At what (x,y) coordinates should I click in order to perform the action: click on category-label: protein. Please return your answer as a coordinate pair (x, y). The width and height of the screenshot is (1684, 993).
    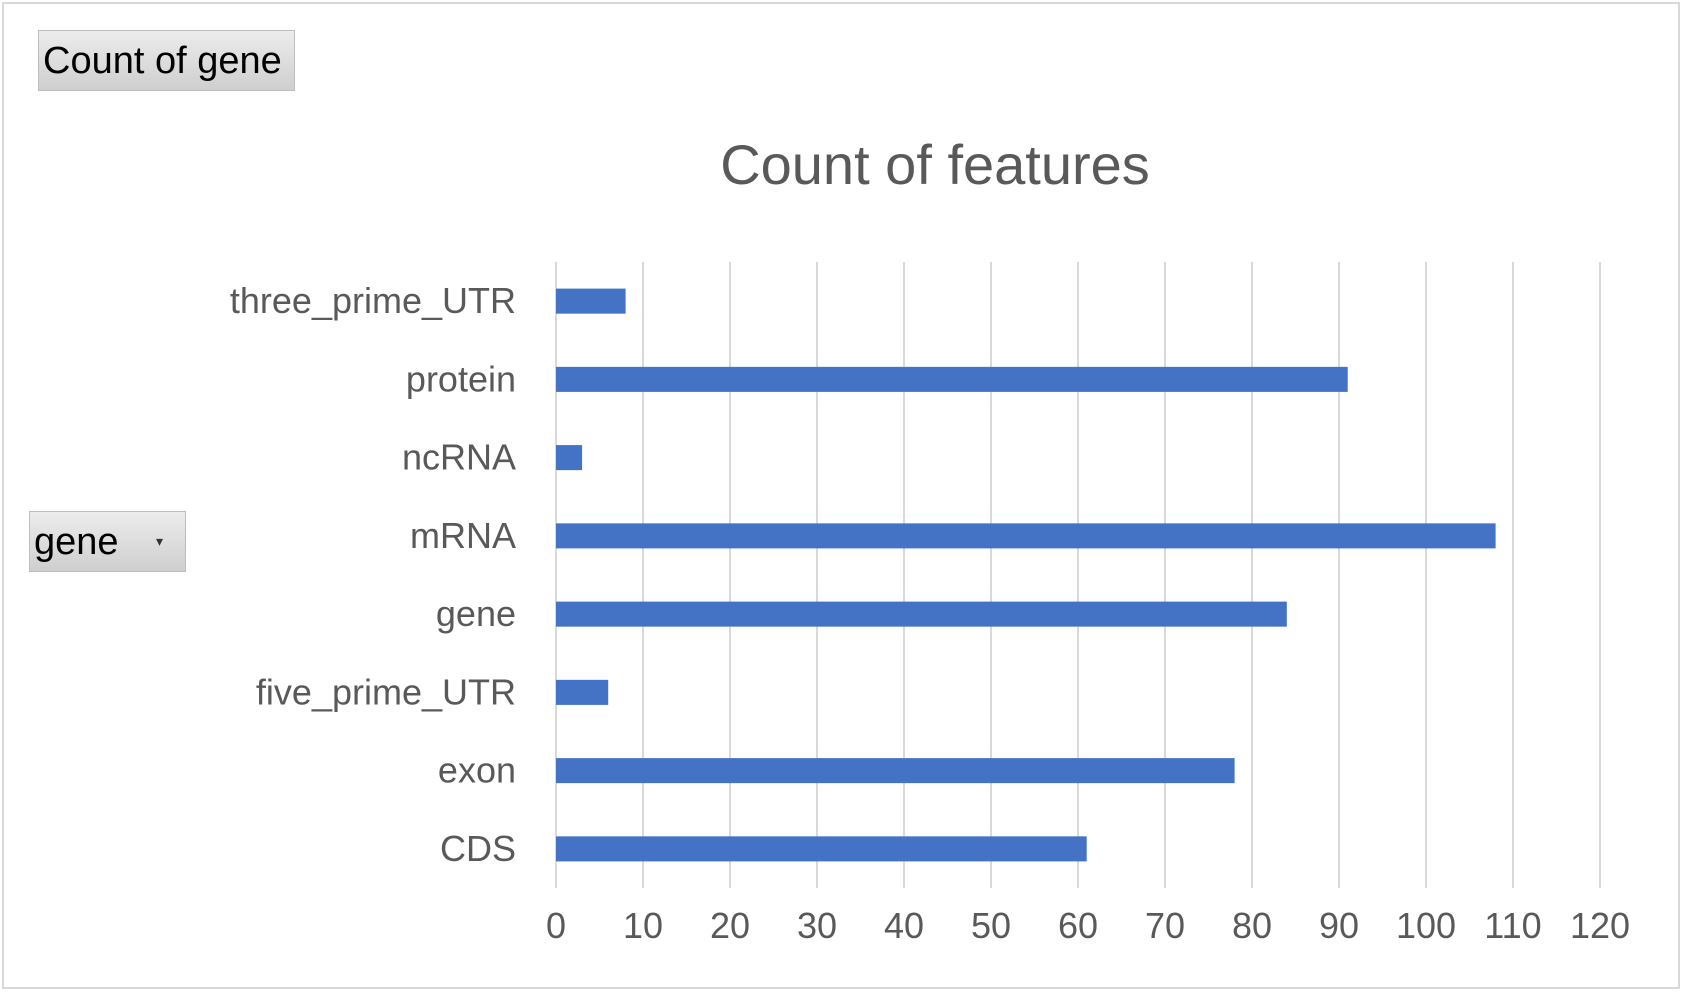
    Looking at the image, I should click on (461, 378).